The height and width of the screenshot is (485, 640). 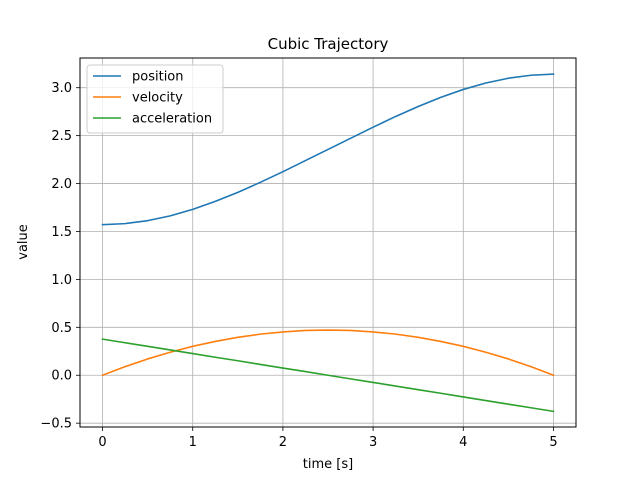 What do you see at coordinates (328, 464) in the screenshot?
I see `x-axis-label: time [s]` at bounding box center [328, 464].